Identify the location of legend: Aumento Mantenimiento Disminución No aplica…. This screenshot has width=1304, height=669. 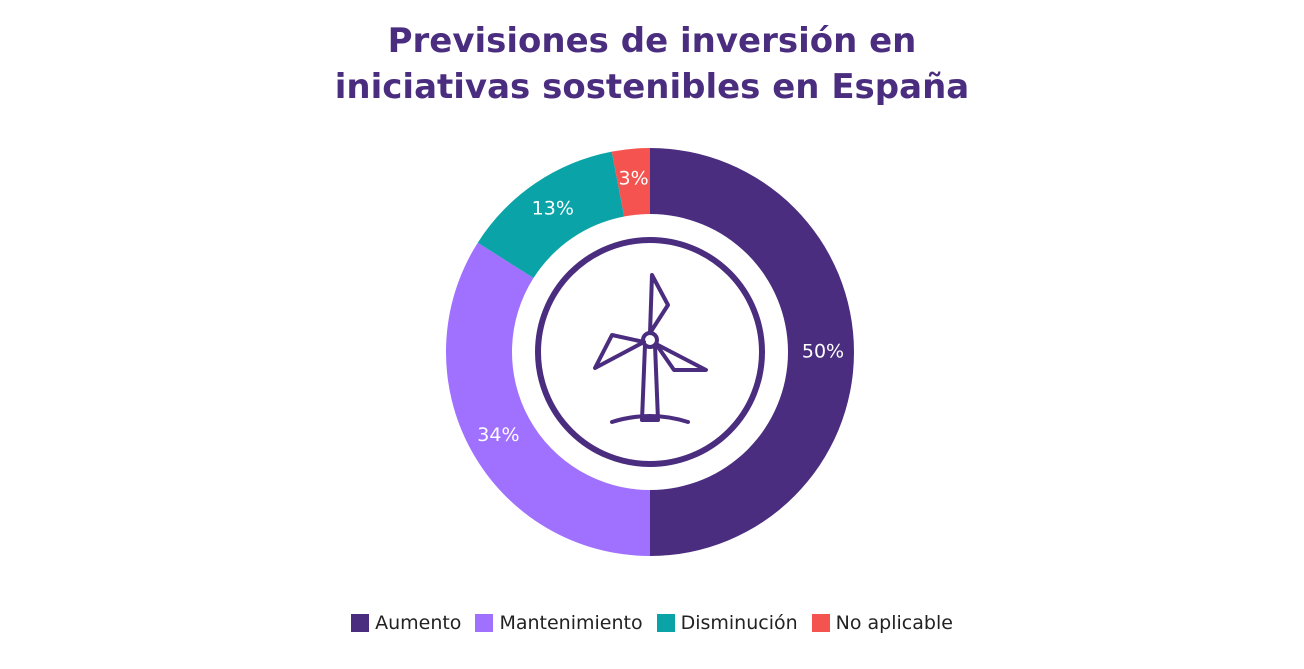
(652, 623).